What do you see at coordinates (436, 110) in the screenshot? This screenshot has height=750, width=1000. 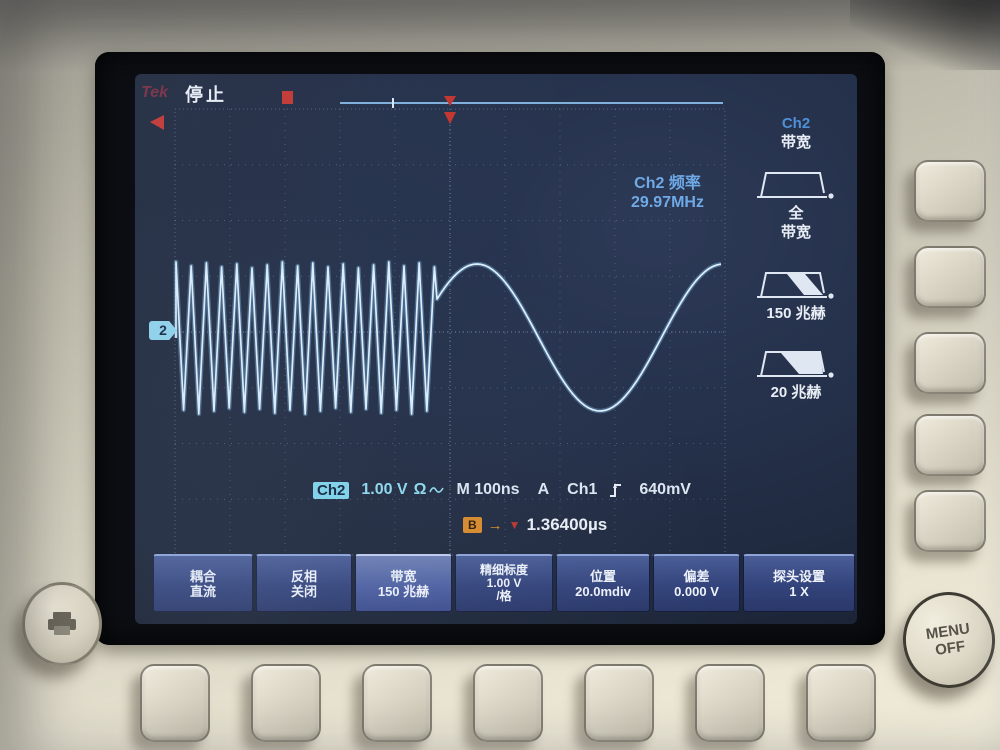 I see `trigger-markers` at bounding box center [436, 110].